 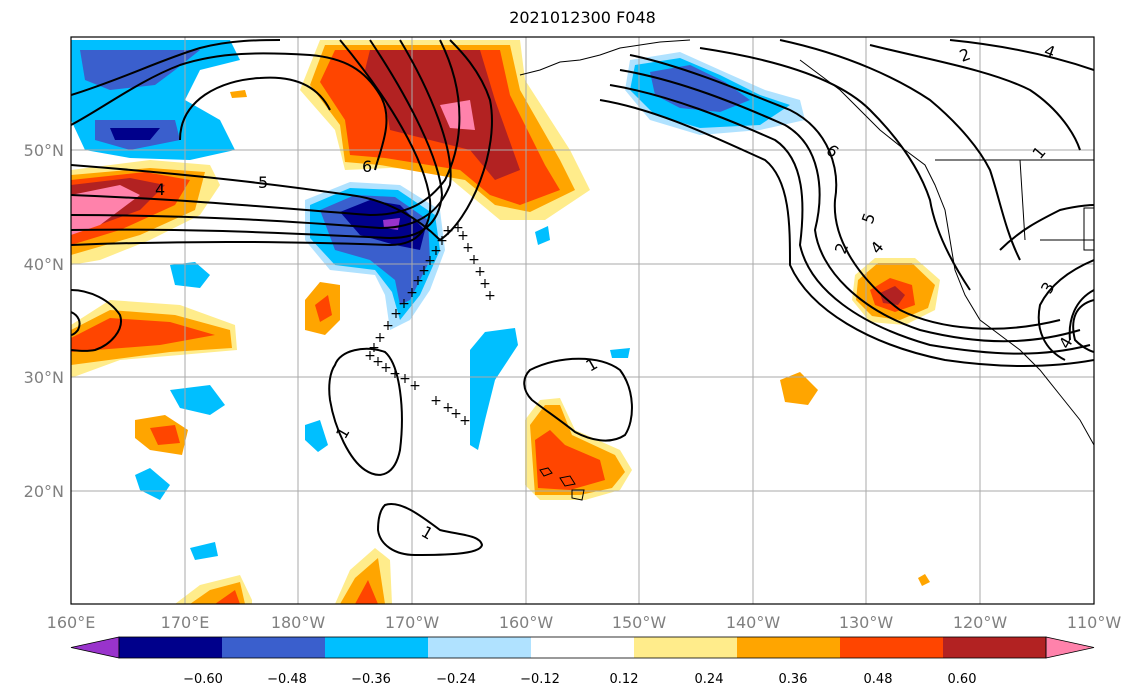 I want to click on lon-tick-label: 110°W, so click(x=1094, y=622).